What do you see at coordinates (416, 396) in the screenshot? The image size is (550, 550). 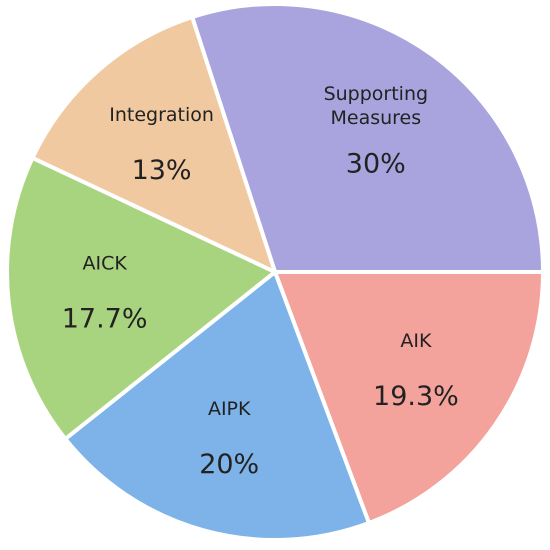 I see `slice-value-label: 19.3%` at bounding box center [416, 396].